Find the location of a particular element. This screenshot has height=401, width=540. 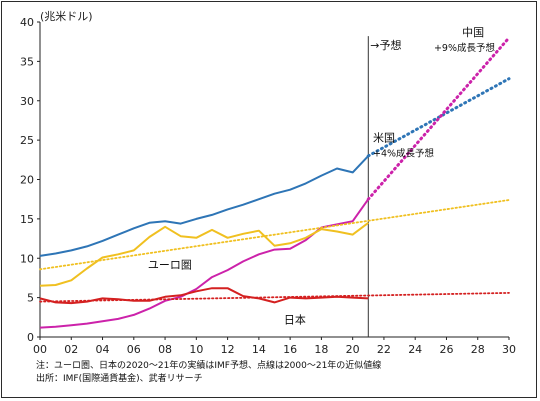

y-tick-label: 35 is located at coordinates (27, 61).